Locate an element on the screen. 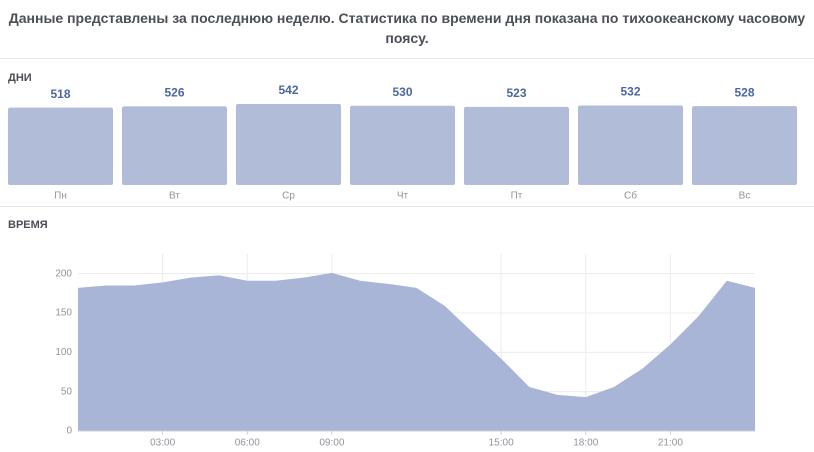 This screenshot has width=814, height=452. x-tick-label: Вс is located at coordinates (745, 196).